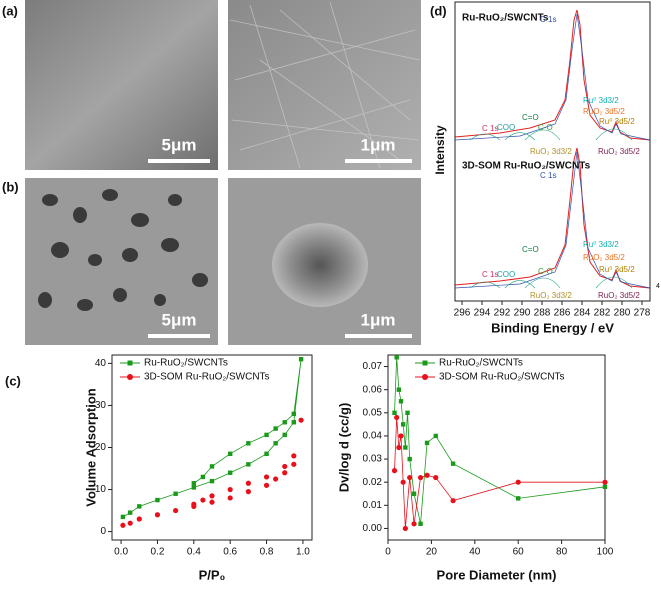 The height and width of the screenshot is (593, 661). I want to click on x-axis-label: Binding Energy / eV, so click(552, 327).